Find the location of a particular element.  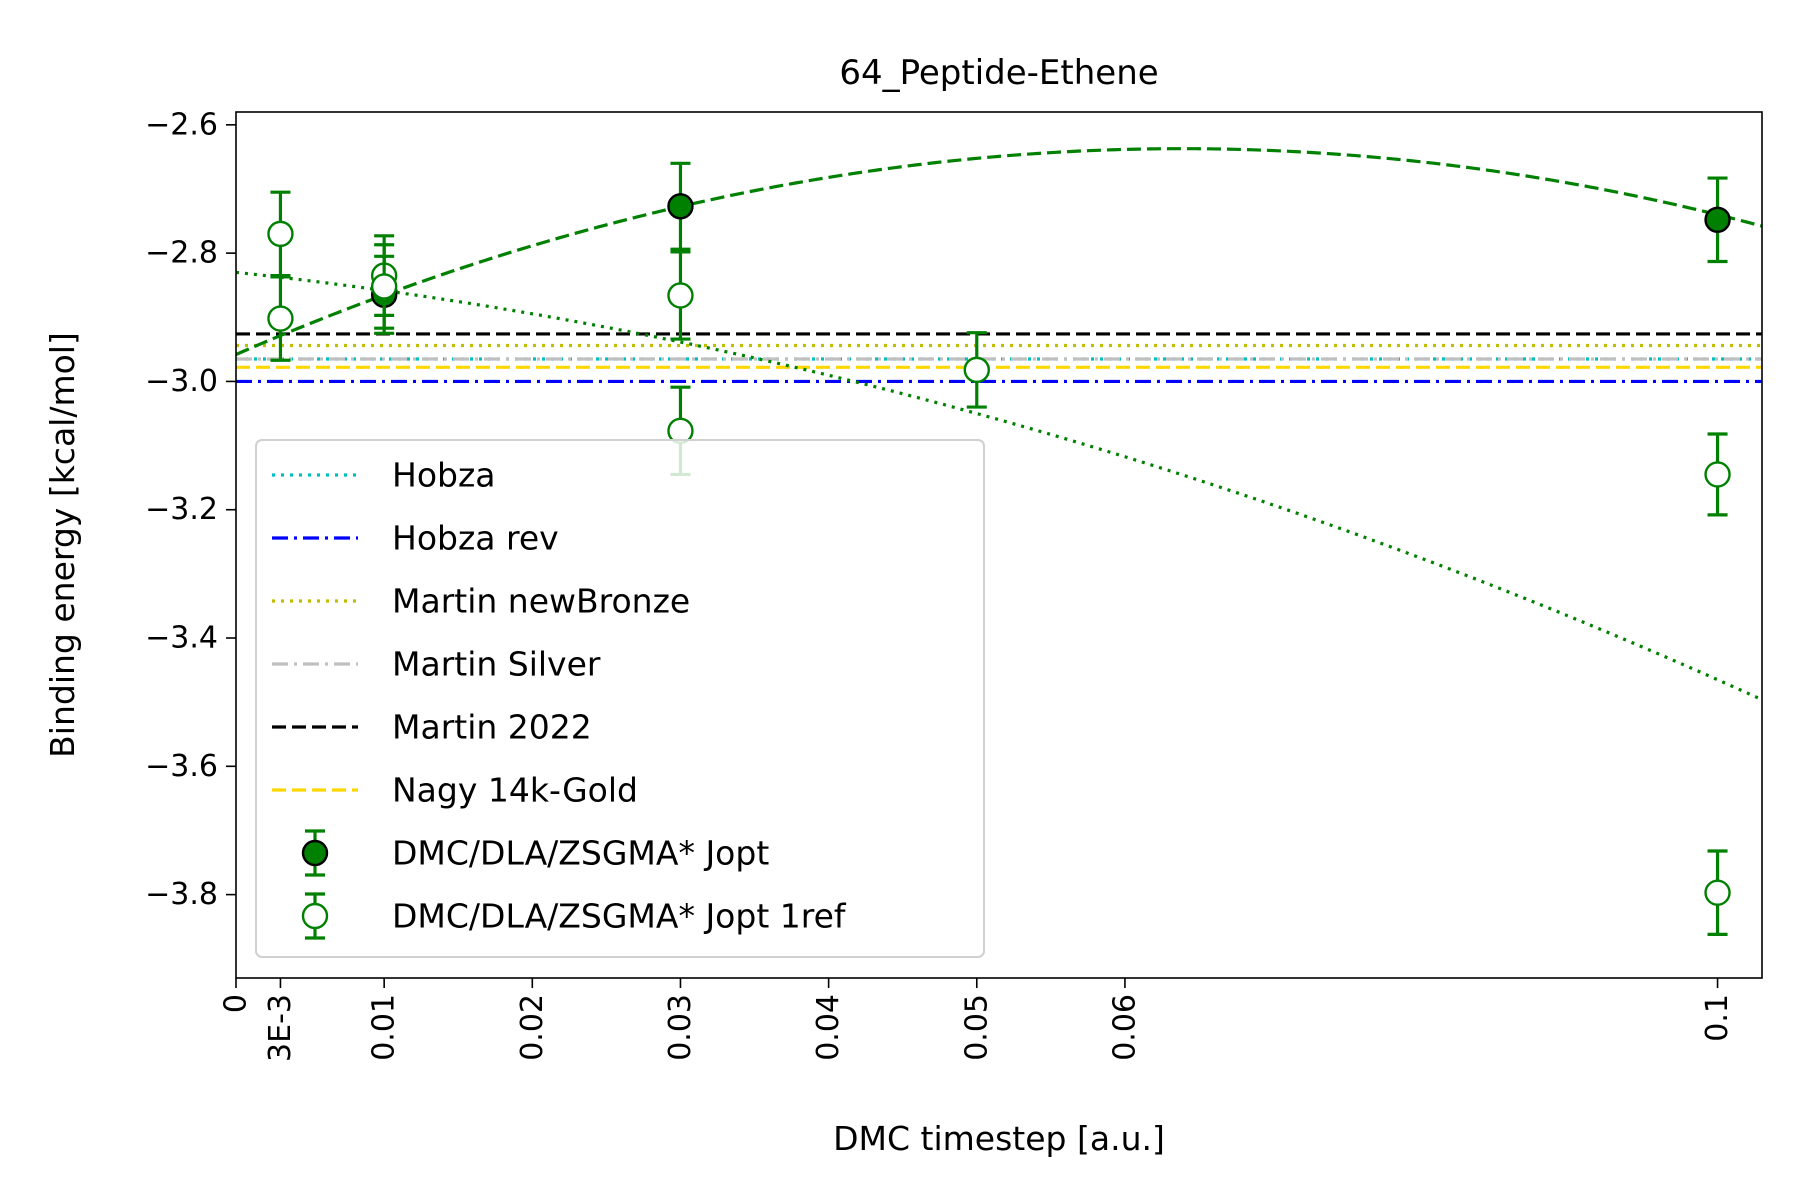

legend-label: Nagy 14k-Gold is located at coordinates (515, 790).